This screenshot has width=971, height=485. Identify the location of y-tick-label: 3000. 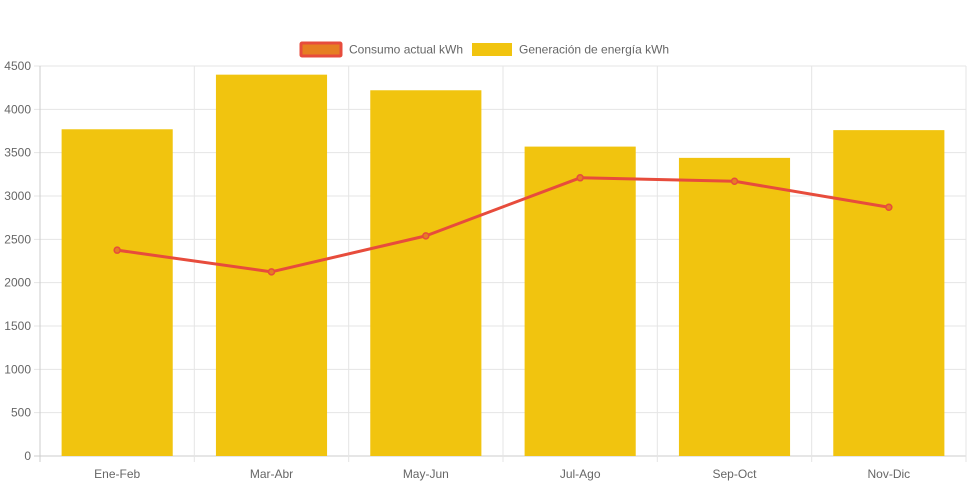
(17, 196).